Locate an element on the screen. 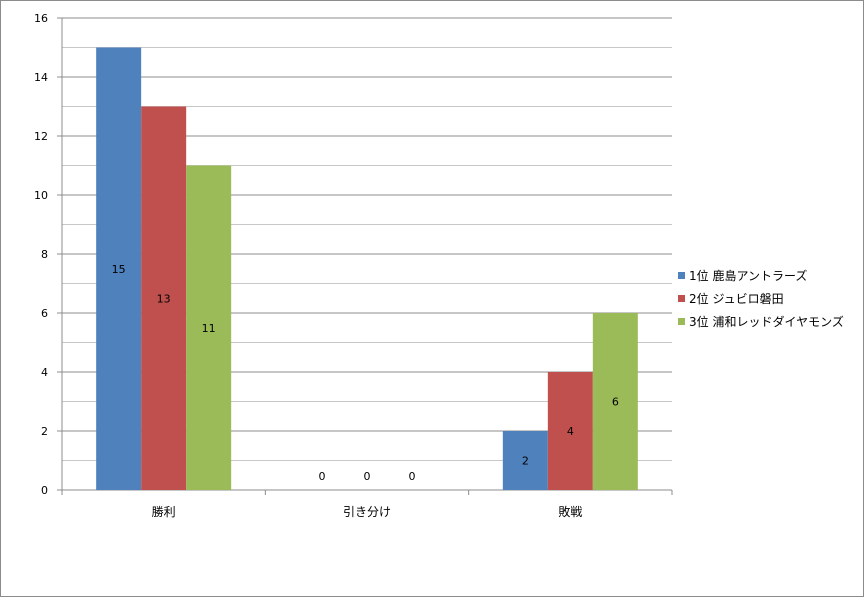 Image resolution: width=864 pixels, height=597 pixels. x-category-label: 勝利 is located at coordinates (164, 511).